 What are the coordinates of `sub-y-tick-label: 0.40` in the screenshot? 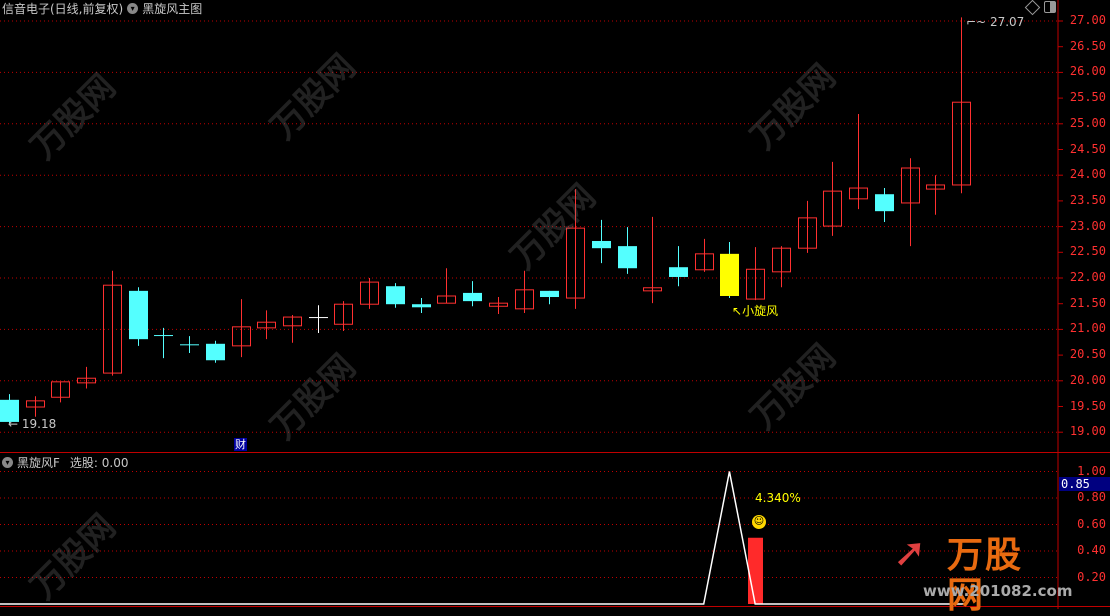 It's located at (1091, 550).